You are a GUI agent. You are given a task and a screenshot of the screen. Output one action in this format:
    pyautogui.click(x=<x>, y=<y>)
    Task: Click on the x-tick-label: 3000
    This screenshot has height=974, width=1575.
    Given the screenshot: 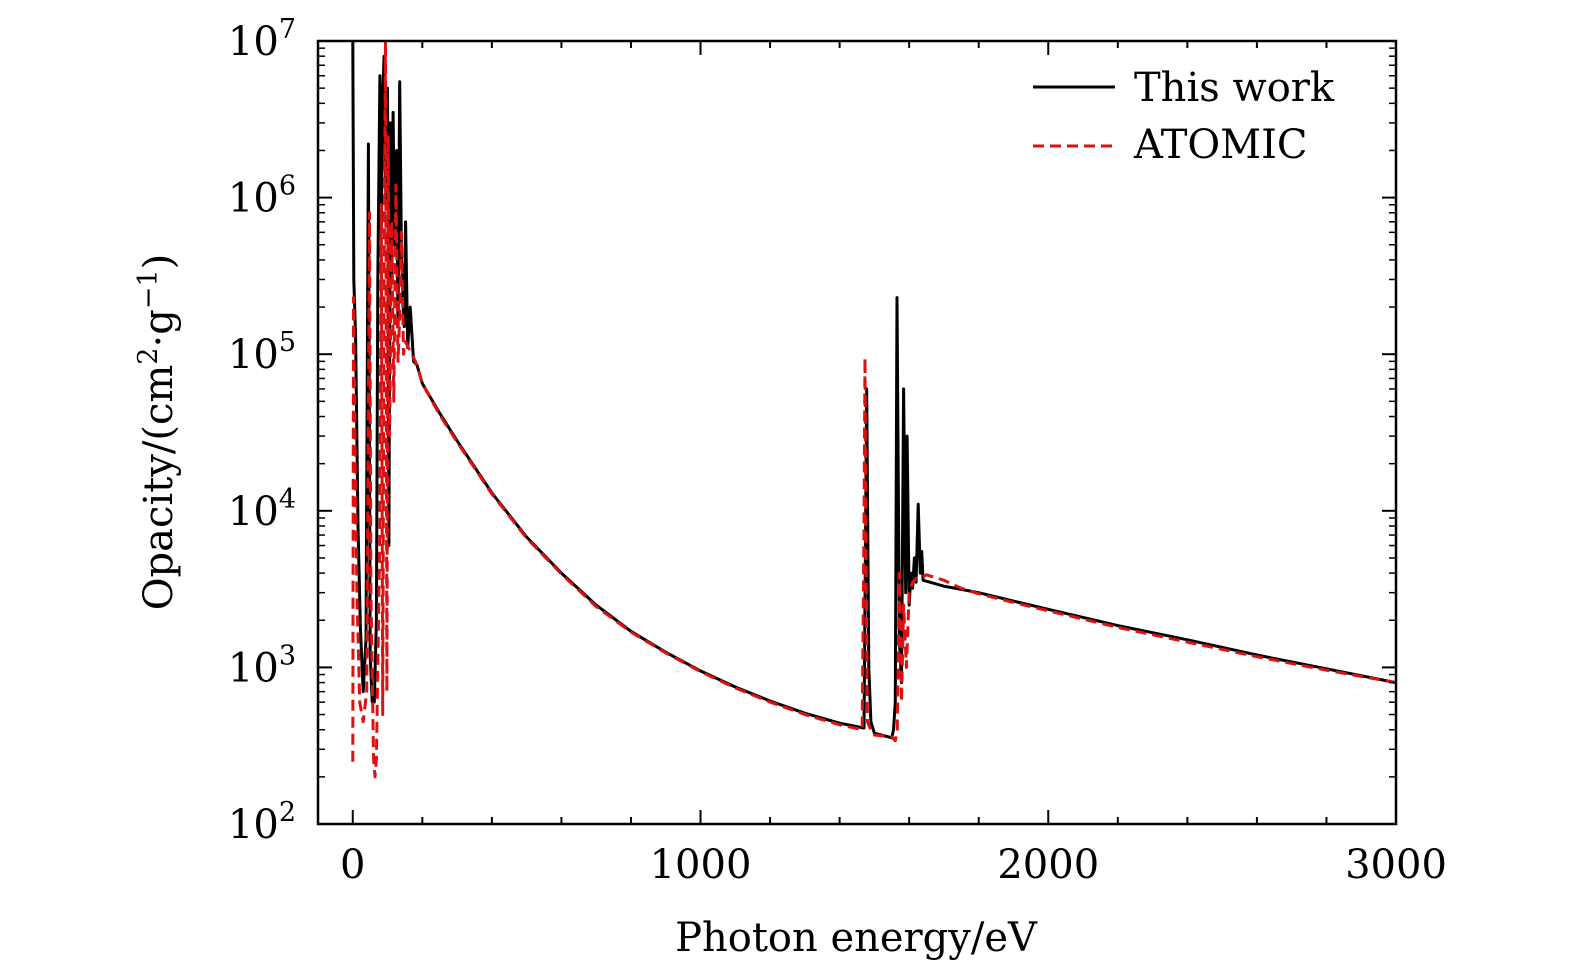 What is the action you would take?
    pyautogui.click(x=1396, y=865)
    